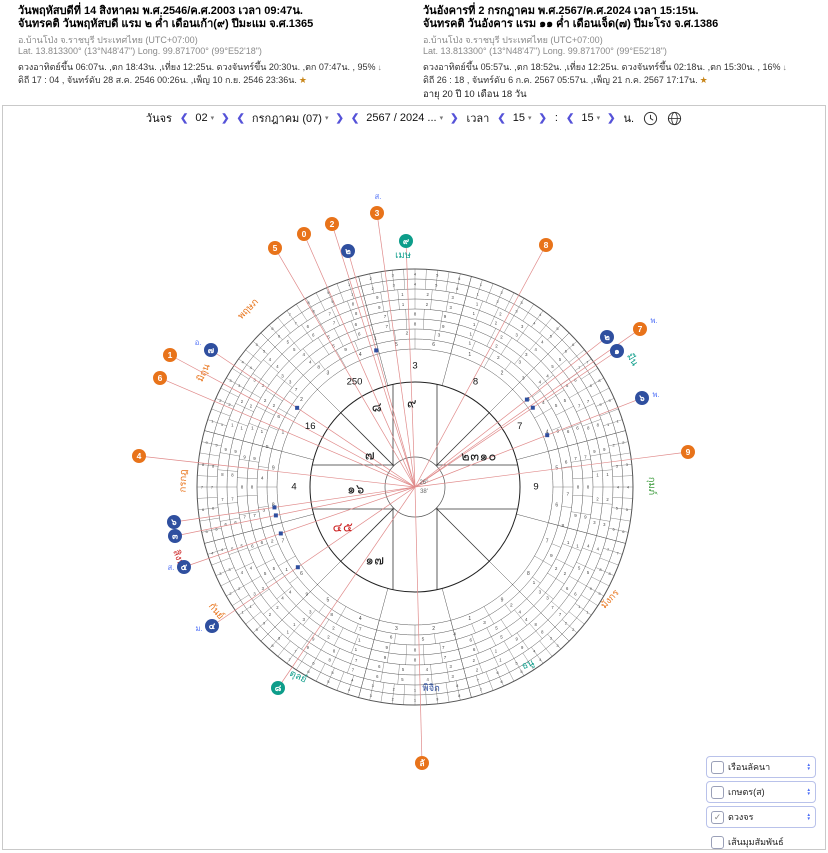 Image resolution: width=828 pixels, height=853 pixels. What do you see at coordinates (761, 817) in the screenshot?
I see `panel-option: ✓ ดวงจร ▲ ▼` at bounding box center [761, 817].